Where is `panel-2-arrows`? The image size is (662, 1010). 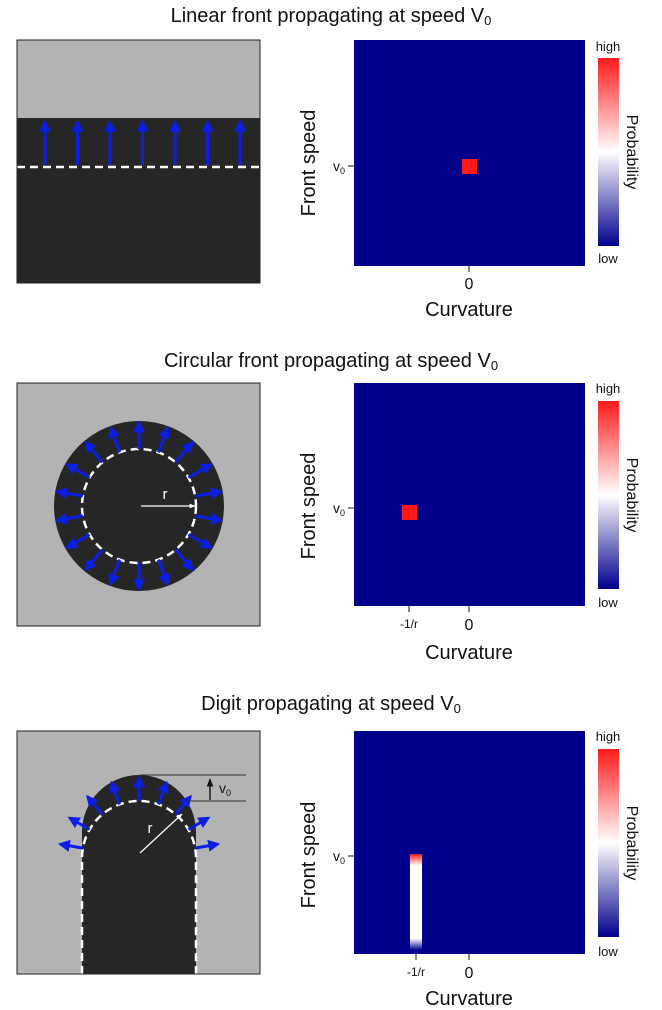
panel-2-arrows is located at coordinates (139, 506).